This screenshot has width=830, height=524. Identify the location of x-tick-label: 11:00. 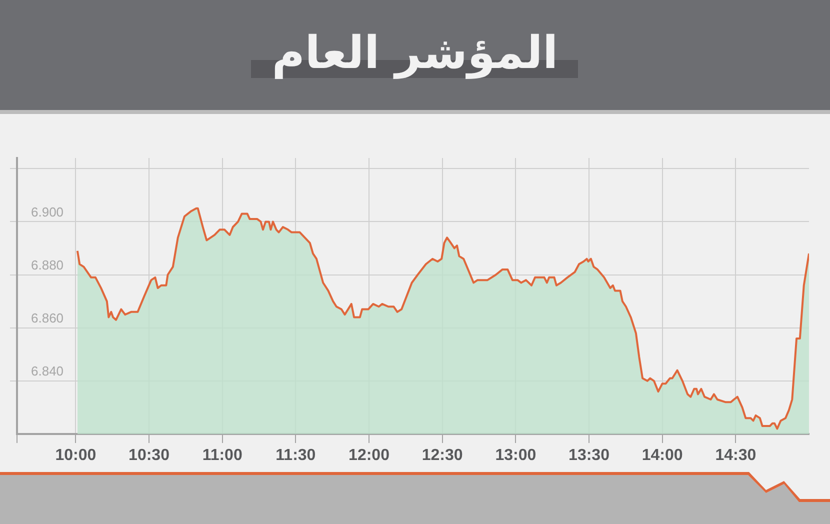
(222, 455).